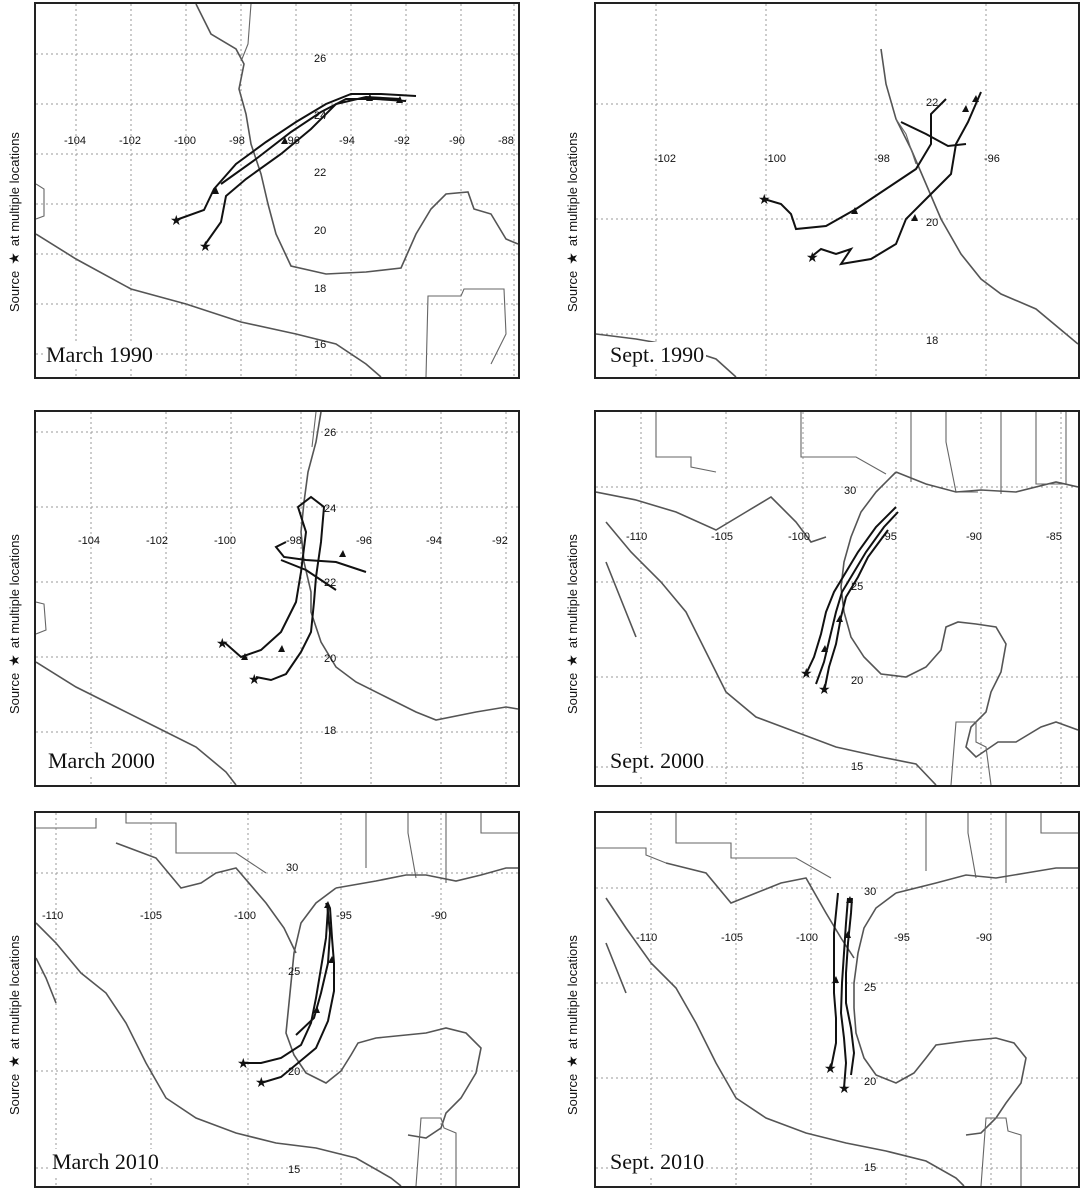 Image resolution: width=1083 pixels, height=1188 pixels. I want to click on lat-tick-labels: 26 24 22 20 18, so click(330, 582).